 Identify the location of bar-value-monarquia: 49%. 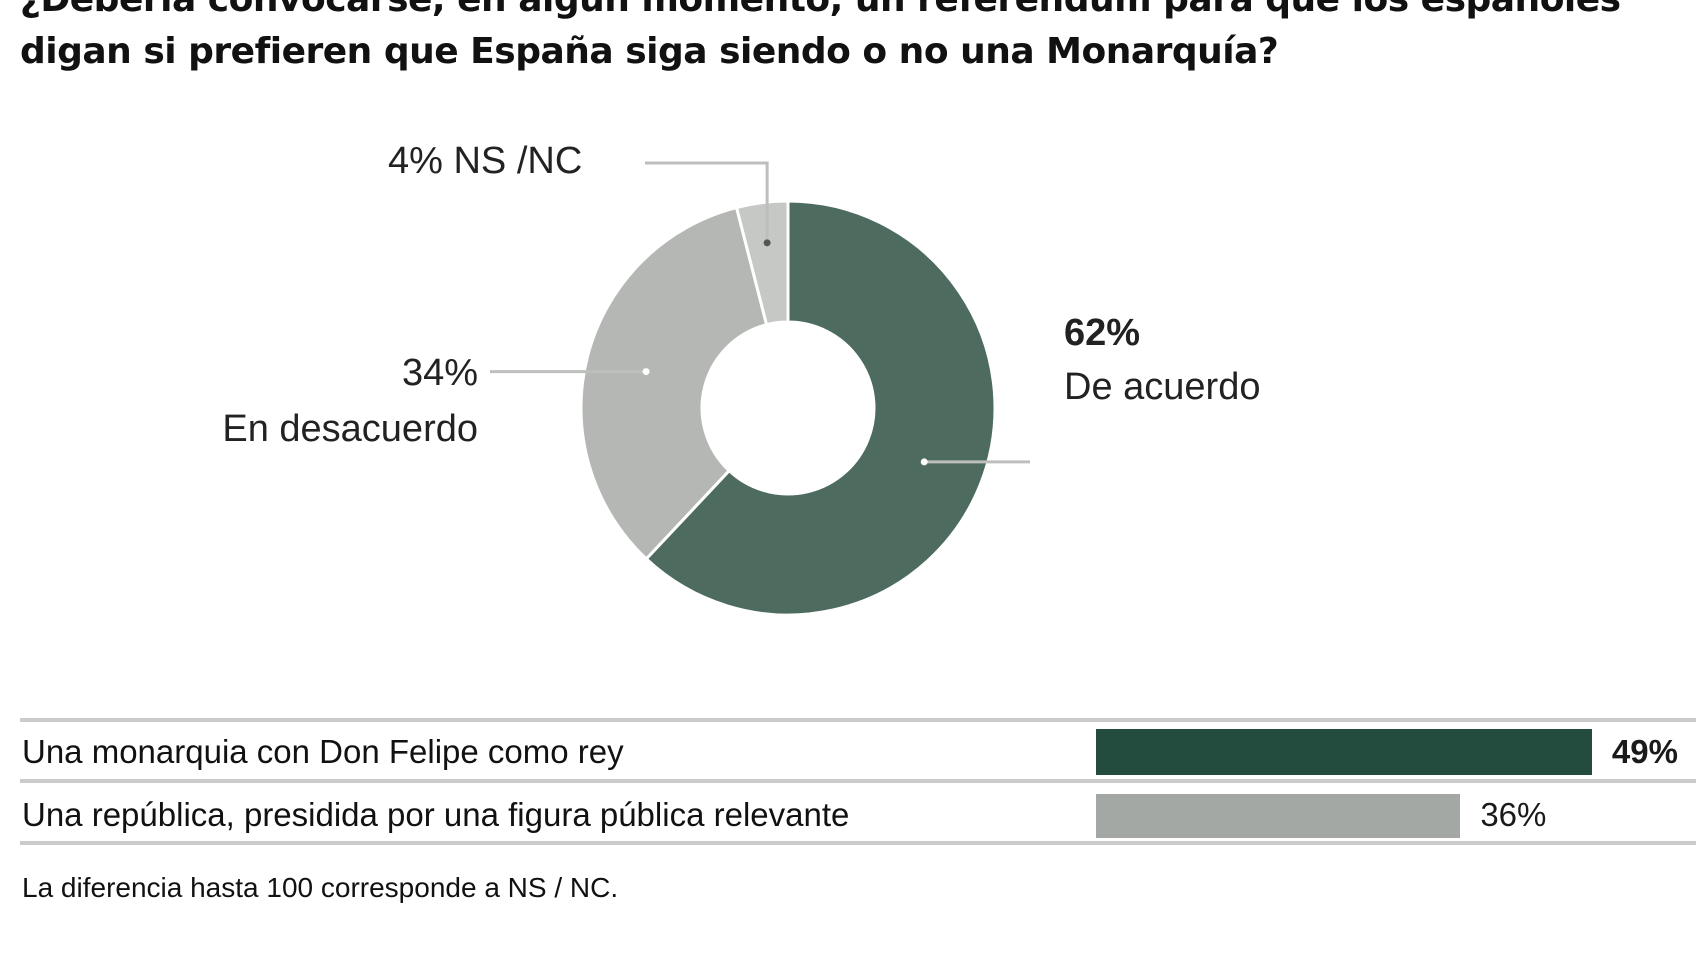
(1644, 751).